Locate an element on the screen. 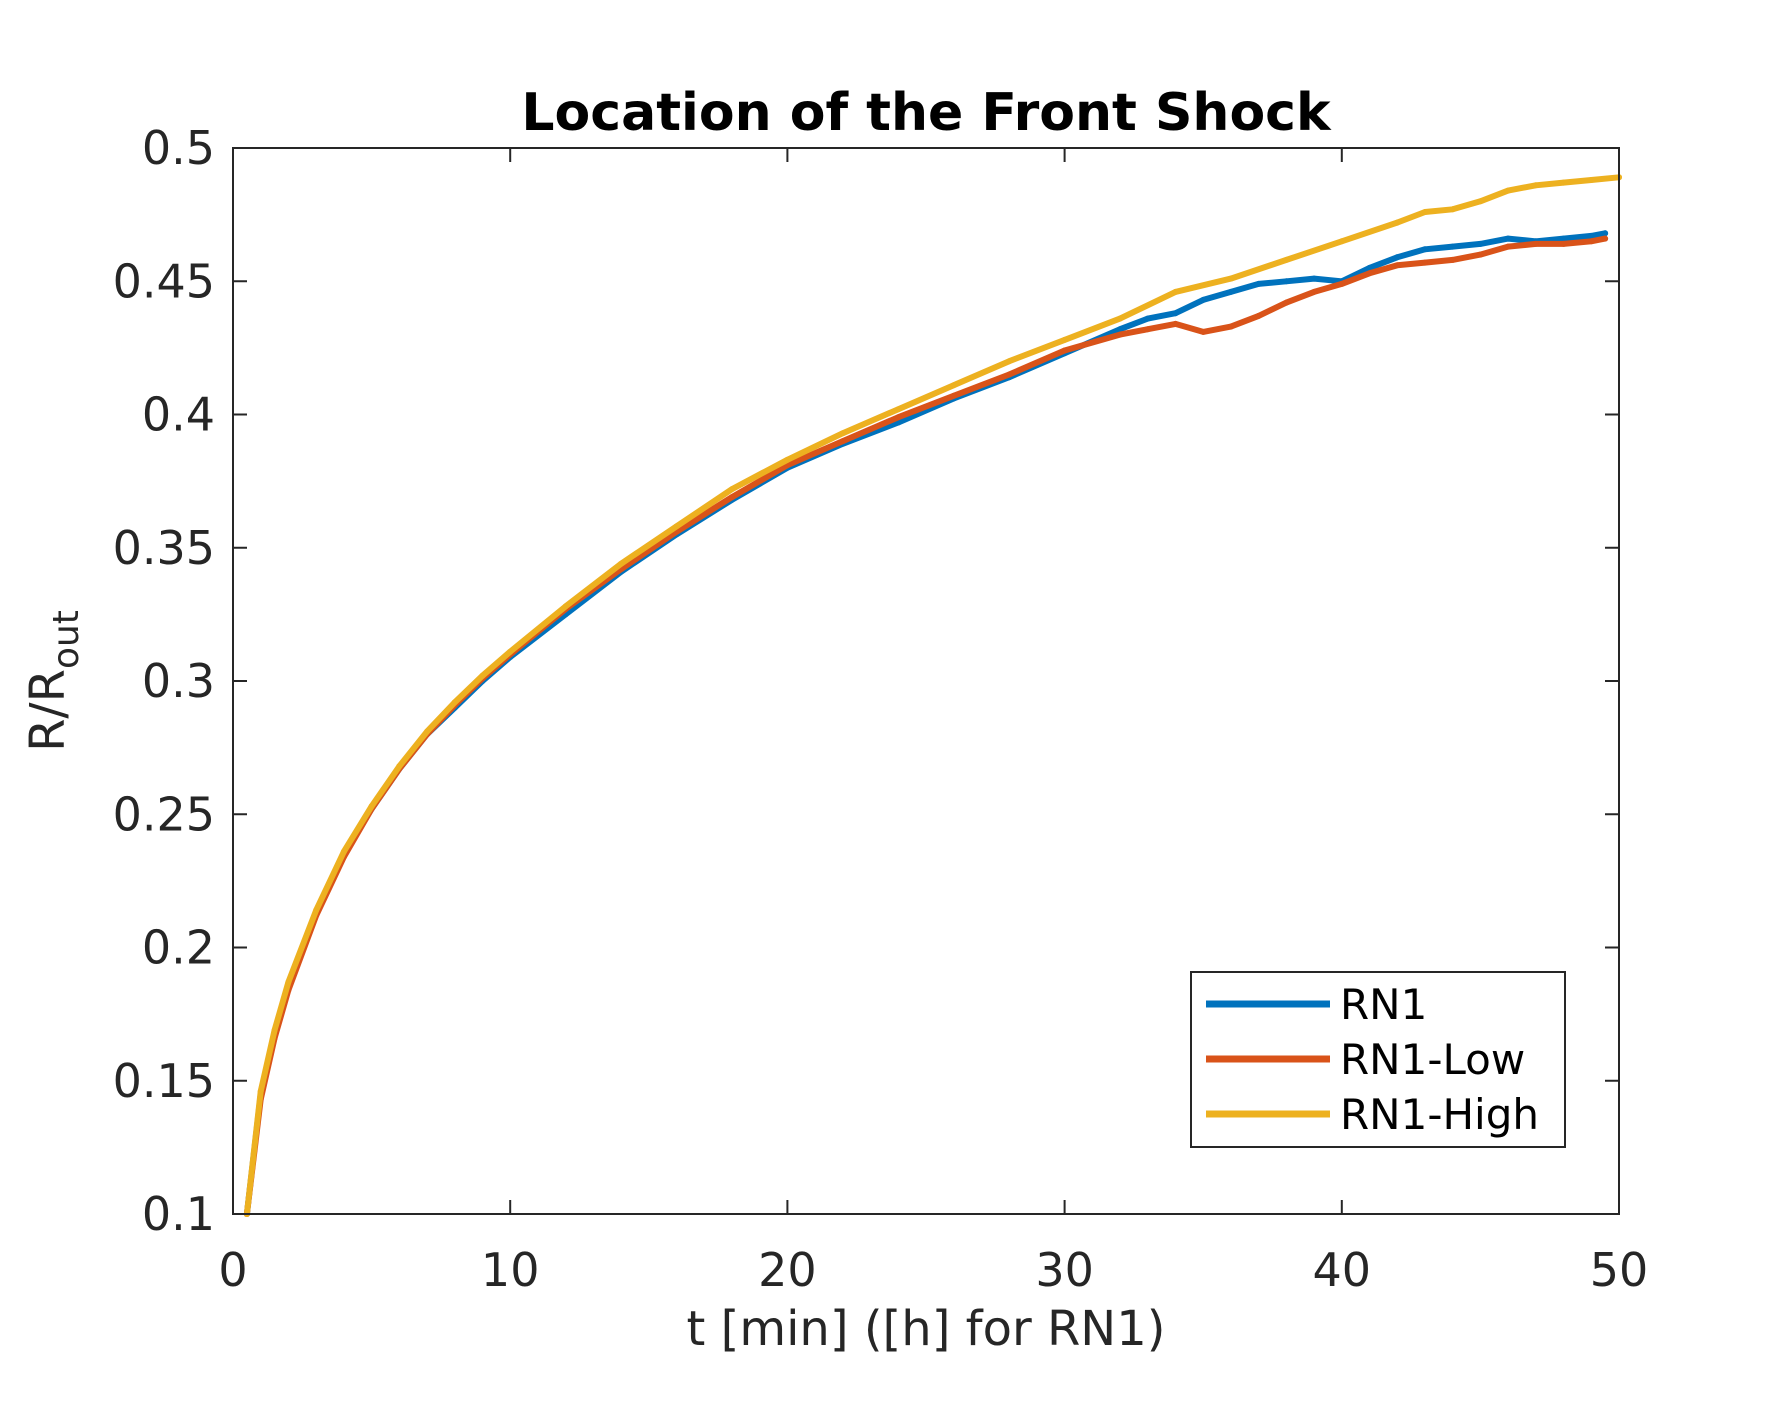 Image resolution: width=1781 pixels, height=1406 pixels. y-tick-label: 0.1 is located at coordinates (178, 1214).